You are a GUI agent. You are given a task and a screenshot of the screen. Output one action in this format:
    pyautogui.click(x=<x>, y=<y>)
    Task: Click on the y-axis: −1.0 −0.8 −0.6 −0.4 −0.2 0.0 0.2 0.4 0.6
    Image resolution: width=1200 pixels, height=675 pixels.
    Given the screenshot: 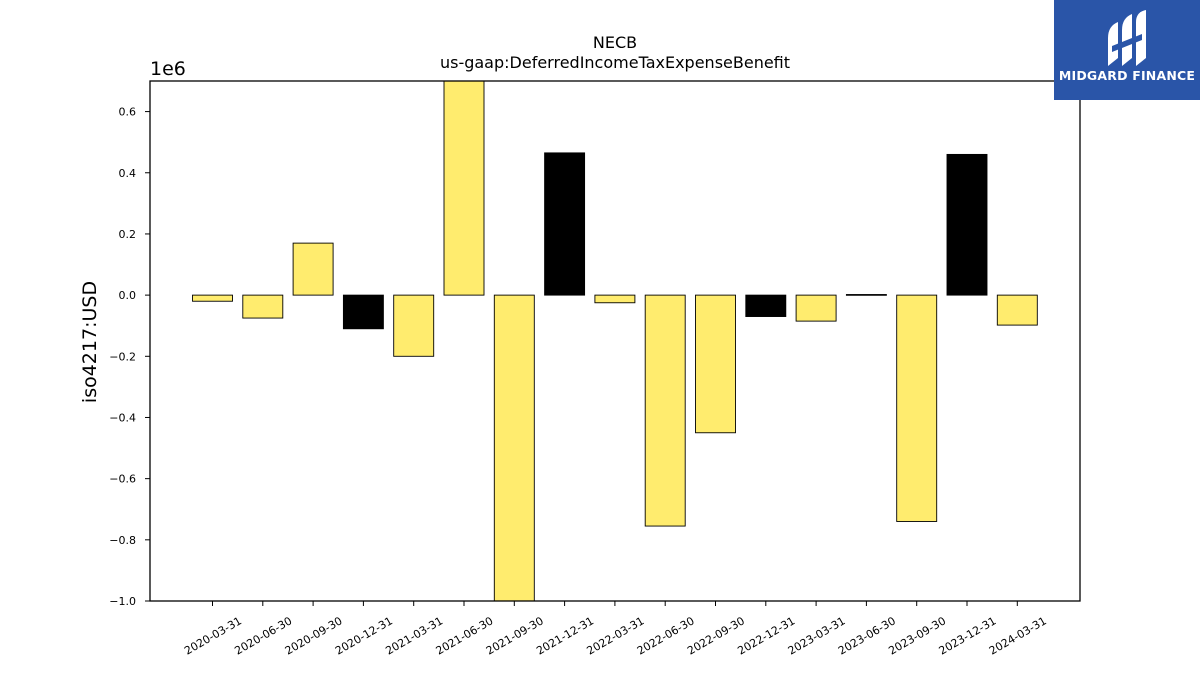 What is the action you would take?
    pyautogui.click(x=129, y=357)
    